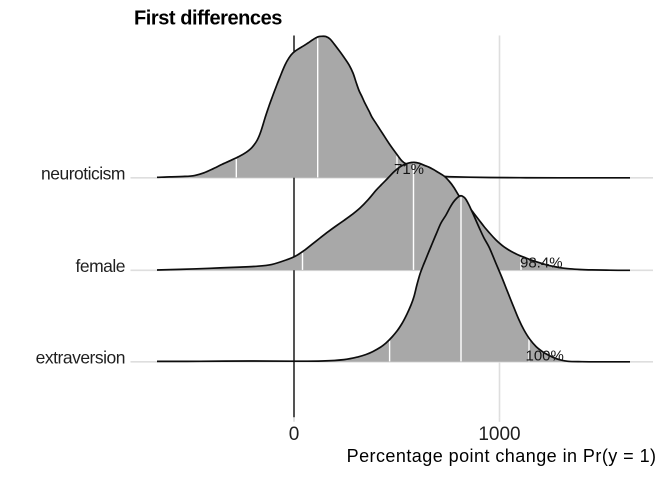 The image size is (672, 480). I want to click on svg-text: extraversion, so click(80, 358).